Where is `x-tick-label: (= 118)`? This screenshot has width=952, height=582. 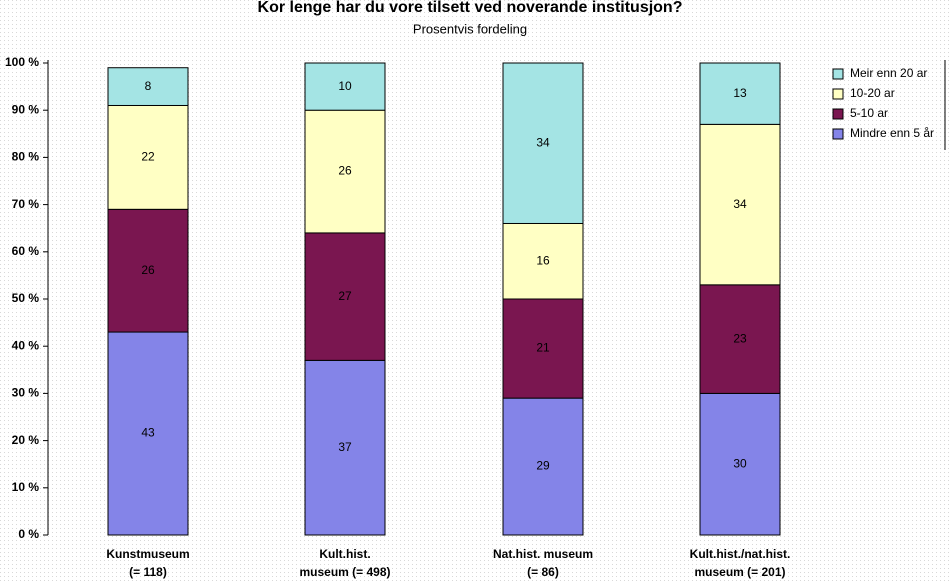
x-tick-label: (= 118) is located at coordinates (148, 572).